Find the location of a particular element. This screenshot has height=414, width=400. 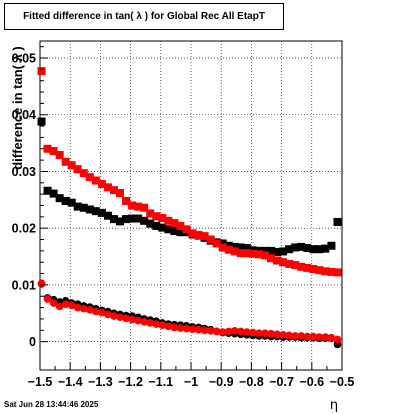

y-tick-label: 0.01 is located at coordinates (24, 285).